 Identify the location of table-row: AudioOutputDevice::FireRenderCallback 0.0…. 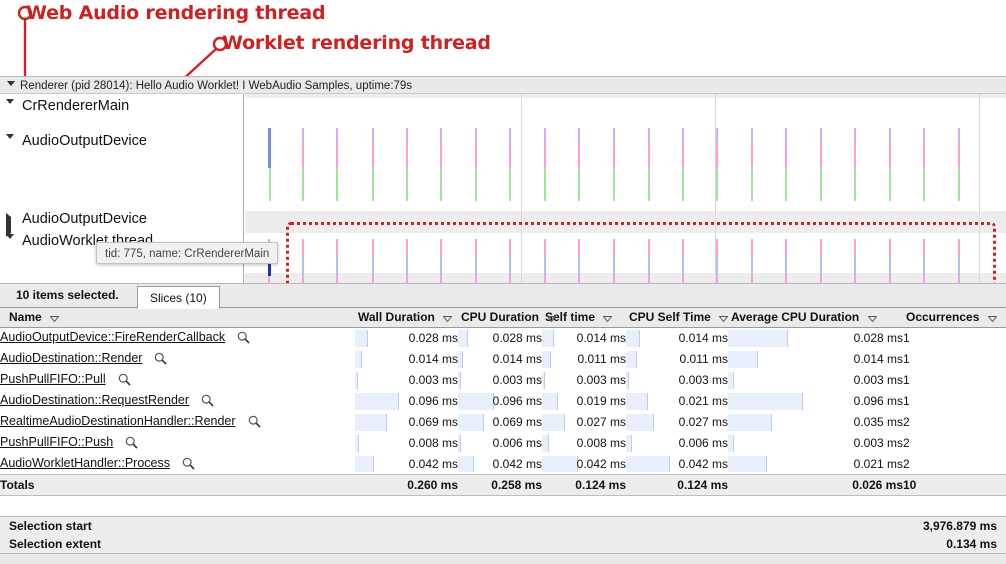
(503, 338).